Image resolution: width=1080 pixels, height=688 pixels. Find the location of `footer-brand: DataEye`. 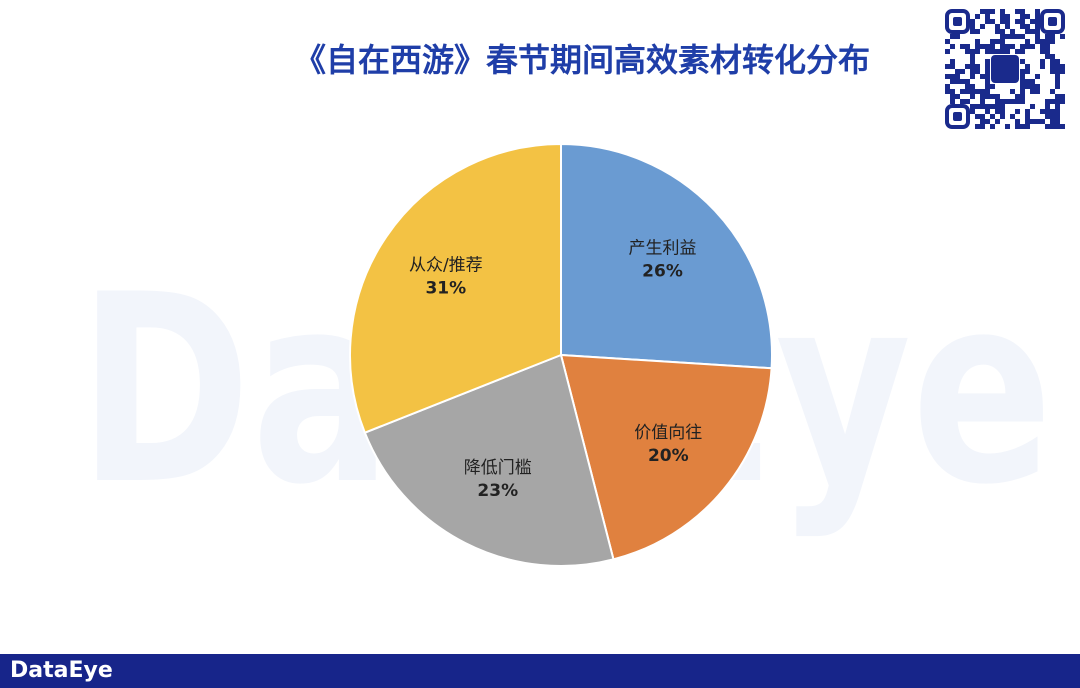

footer-brand: DataEye is located at coordinates (61, 670).